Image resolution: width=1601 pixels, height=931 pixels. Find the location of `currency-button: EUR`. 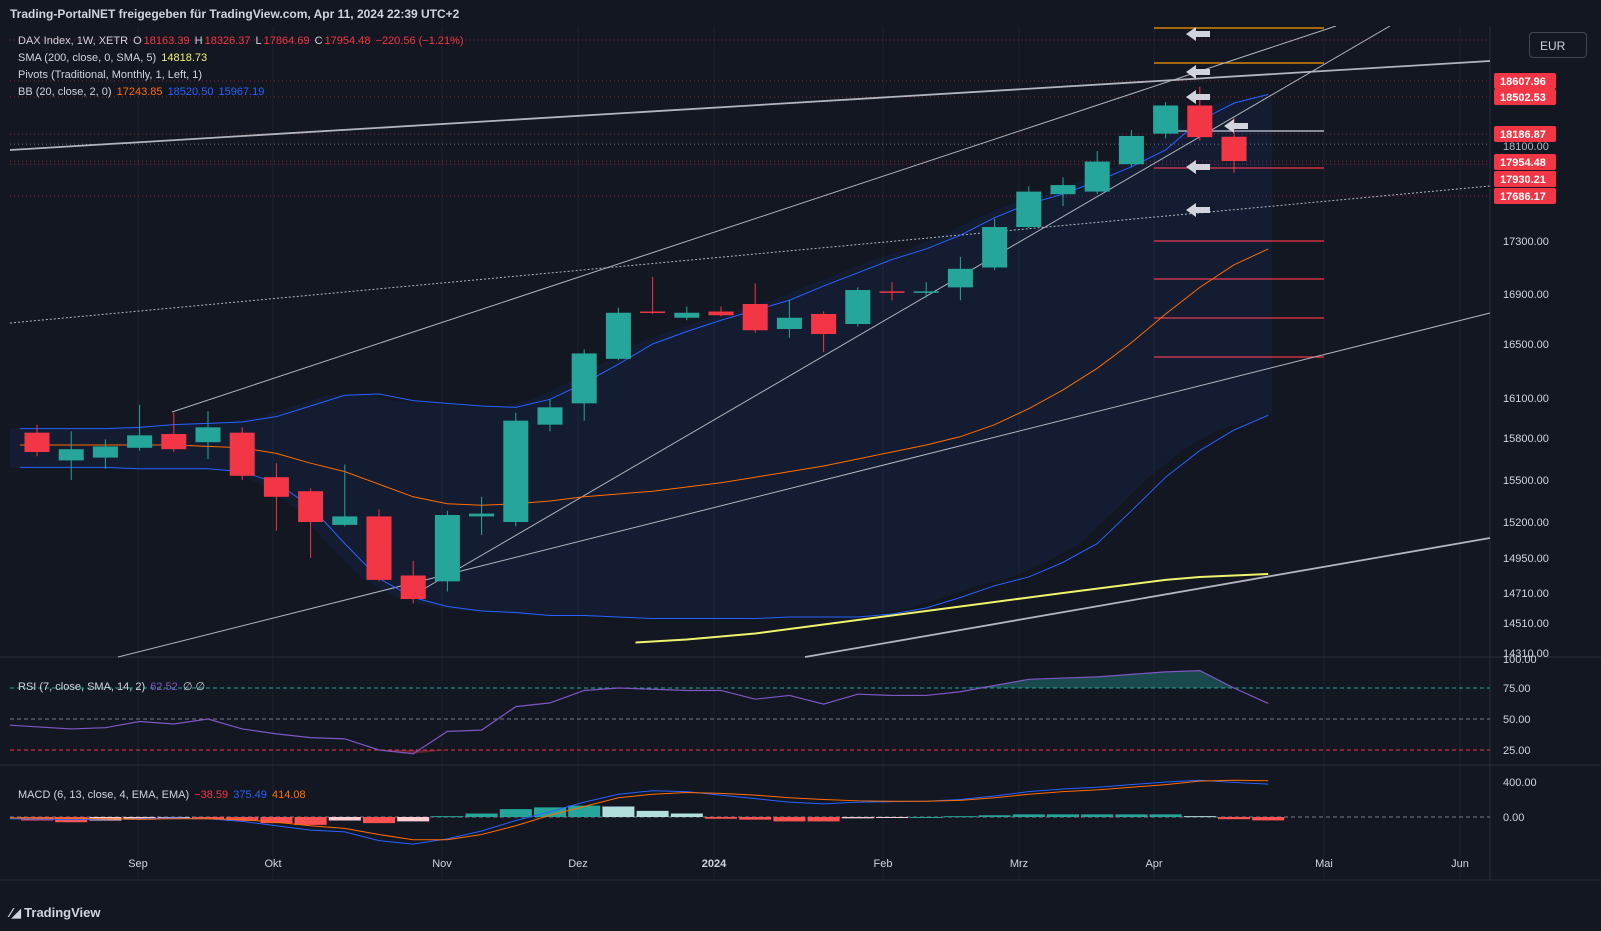

currency-button: EUR is located at coordinates (1558, 45).